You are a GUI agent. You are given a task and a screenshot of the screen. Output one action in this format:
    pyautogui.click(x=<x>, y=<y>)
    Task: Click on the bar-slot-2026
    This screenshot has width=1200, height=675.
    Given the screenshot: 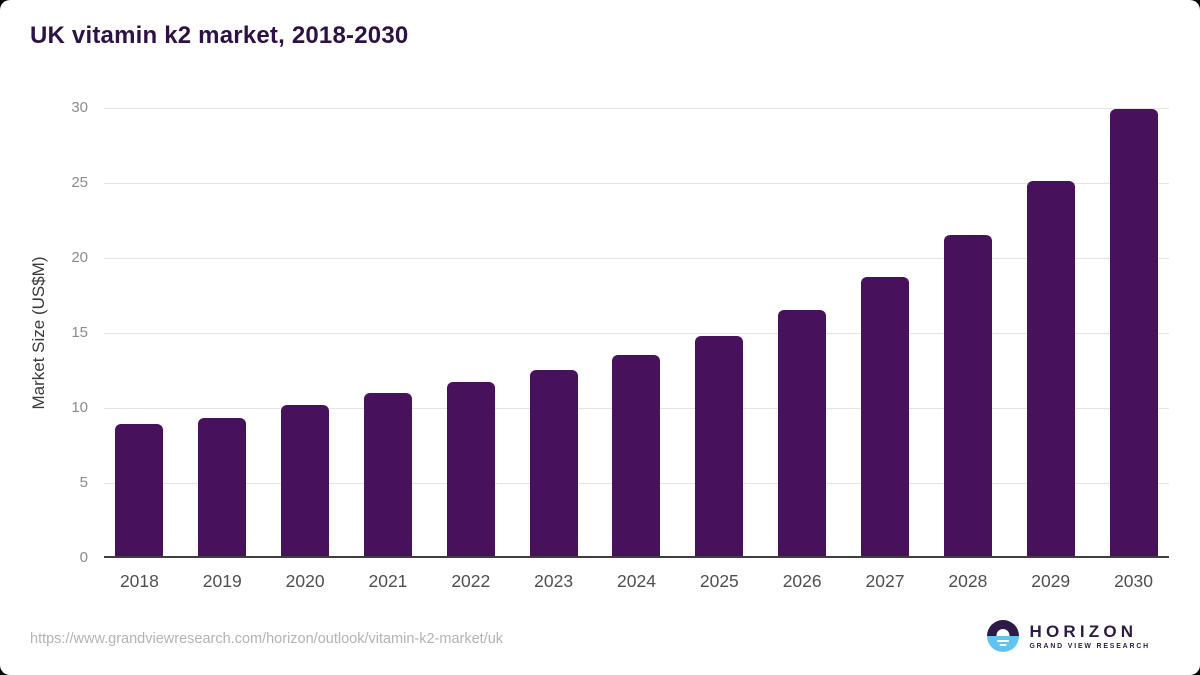 What is the action you would take?
    pyautogui.click(x=802, y=332)
    